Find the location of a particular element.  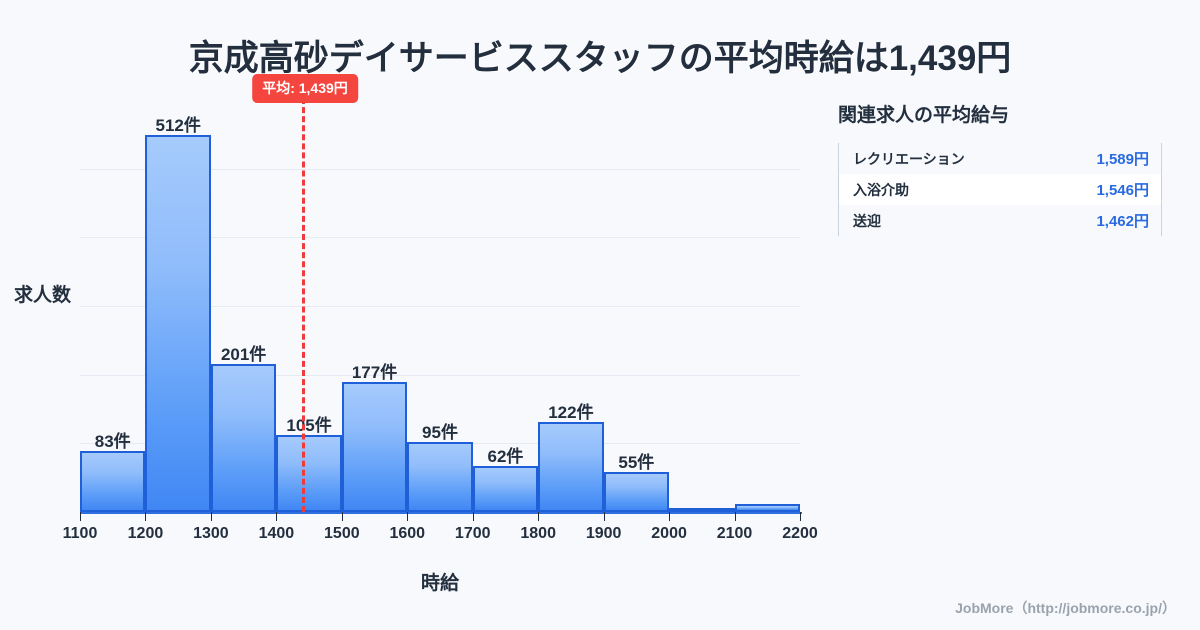

x-axis-tick-label: 1400 is located at coordinates (276, 533).